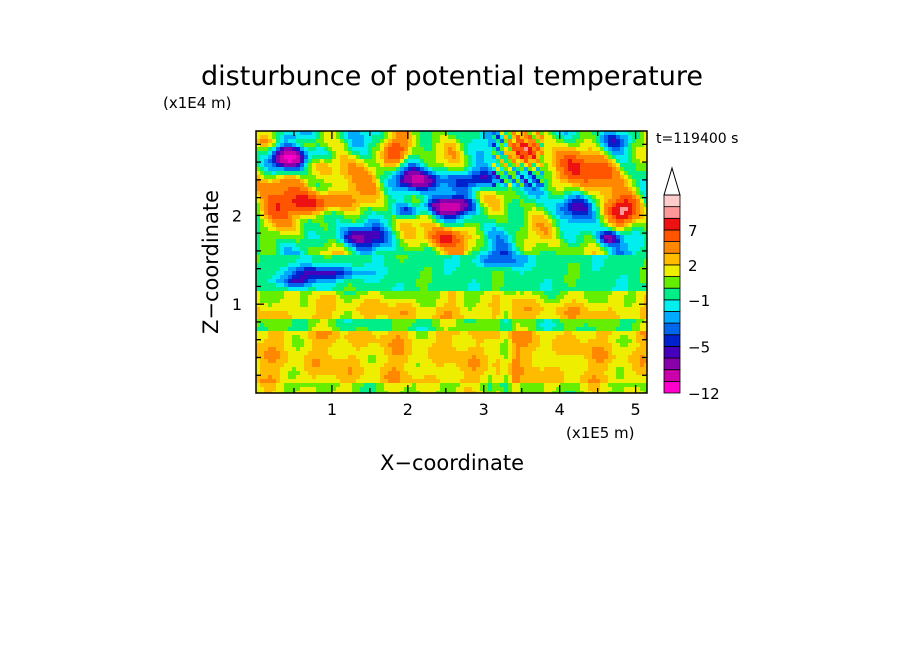 The width and height of the screenshot is (904, 654). What do you see at coordinates (691, 284) in the screenshot?
I see `colorbar: −12−5−127` at bounding box center [691, 284].